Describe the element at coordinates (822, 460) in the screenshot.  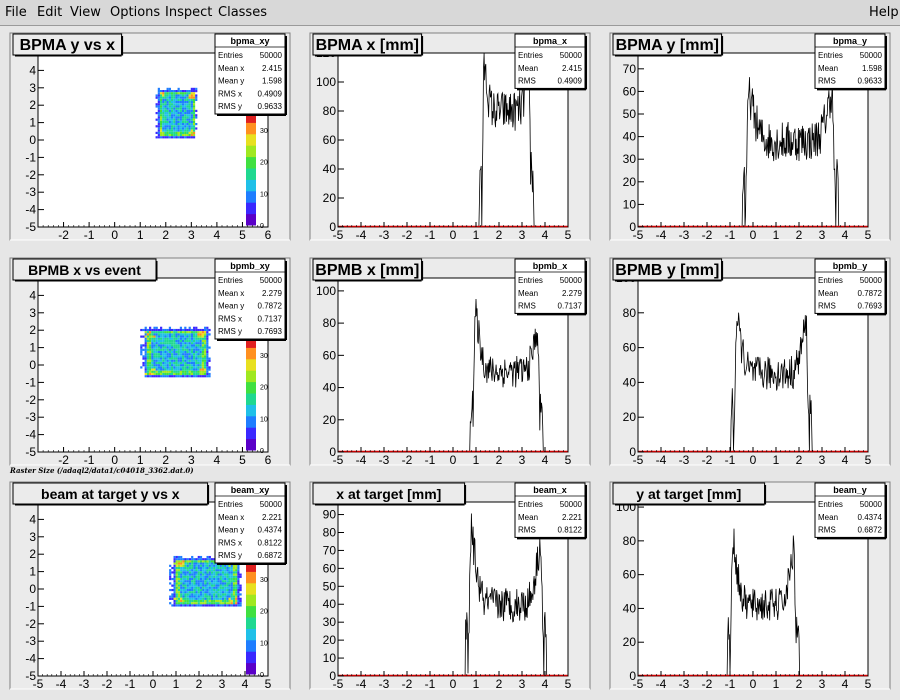
I see `x-tick-label: 3` at that location.